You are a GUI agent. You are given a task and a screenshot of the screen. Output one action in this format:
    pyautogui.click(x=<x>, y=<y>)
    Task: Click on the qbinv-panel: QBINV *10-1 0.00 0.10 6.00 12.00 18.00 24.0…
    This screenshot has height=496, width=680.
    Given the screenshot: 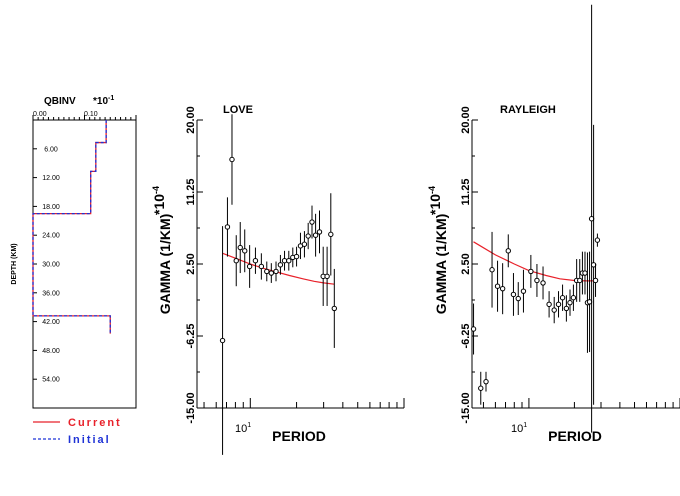 What is the action you would take?
    pyautogui.click(x=74, y=252)
    